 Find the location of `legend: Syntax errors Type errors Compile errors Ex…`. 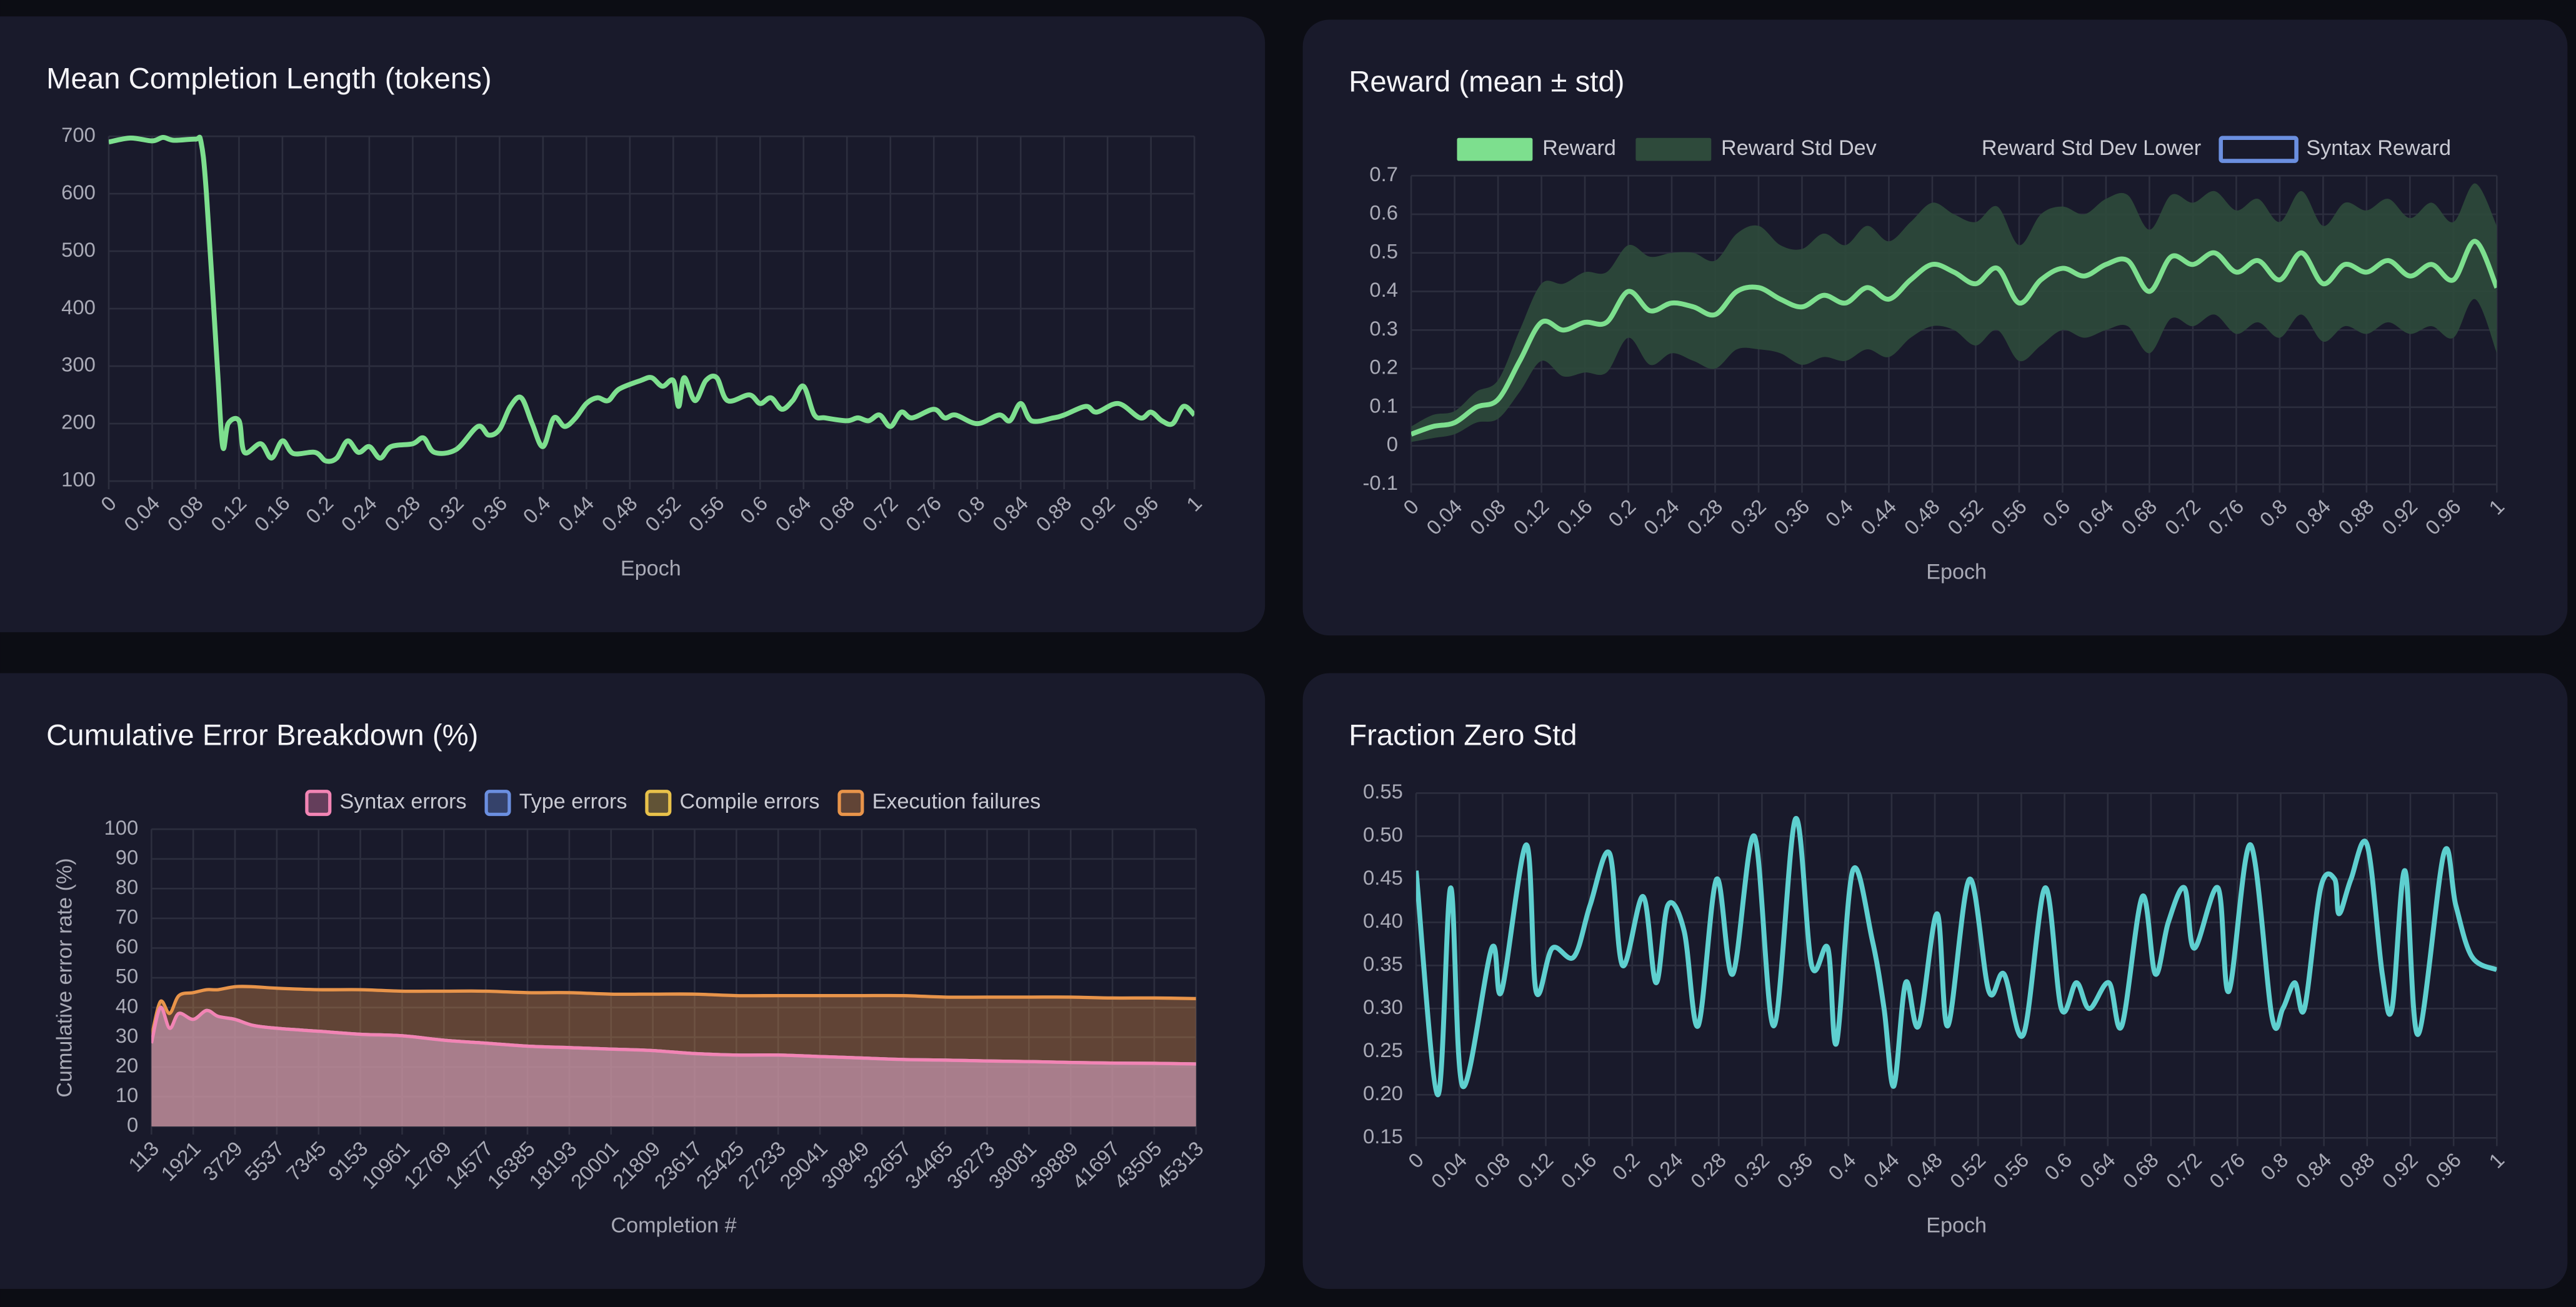

legend: Syntax errors Type errors Compile errors Ex… is located at coordinates (673, 803).